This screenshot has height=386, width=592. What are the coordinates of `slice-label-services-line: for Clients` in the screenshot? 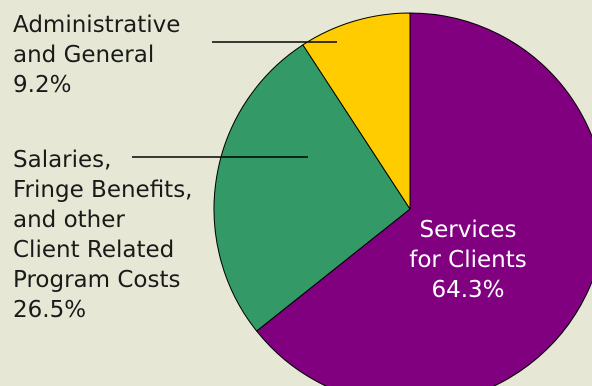 It's located at (468, 260).